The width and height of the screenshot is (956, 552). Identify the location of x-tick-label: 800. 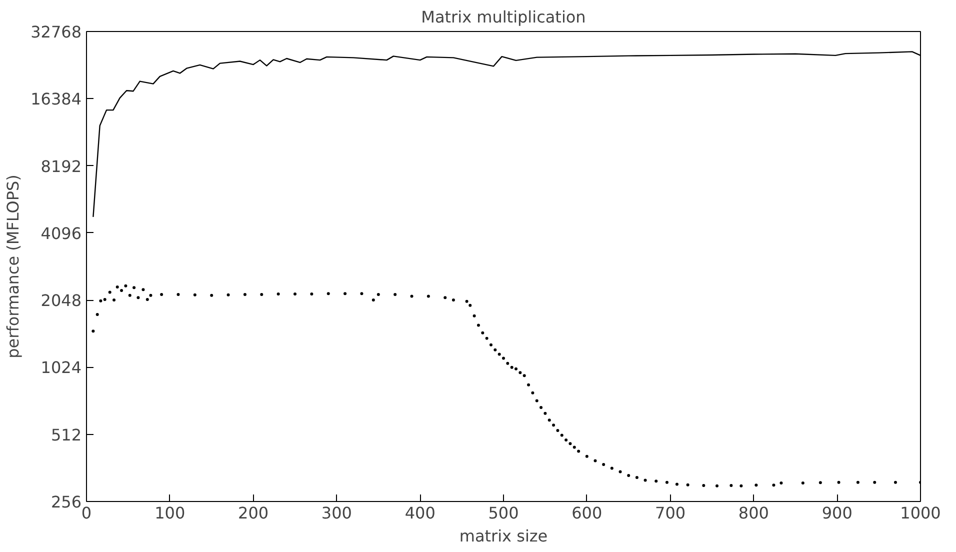
(753, 513).